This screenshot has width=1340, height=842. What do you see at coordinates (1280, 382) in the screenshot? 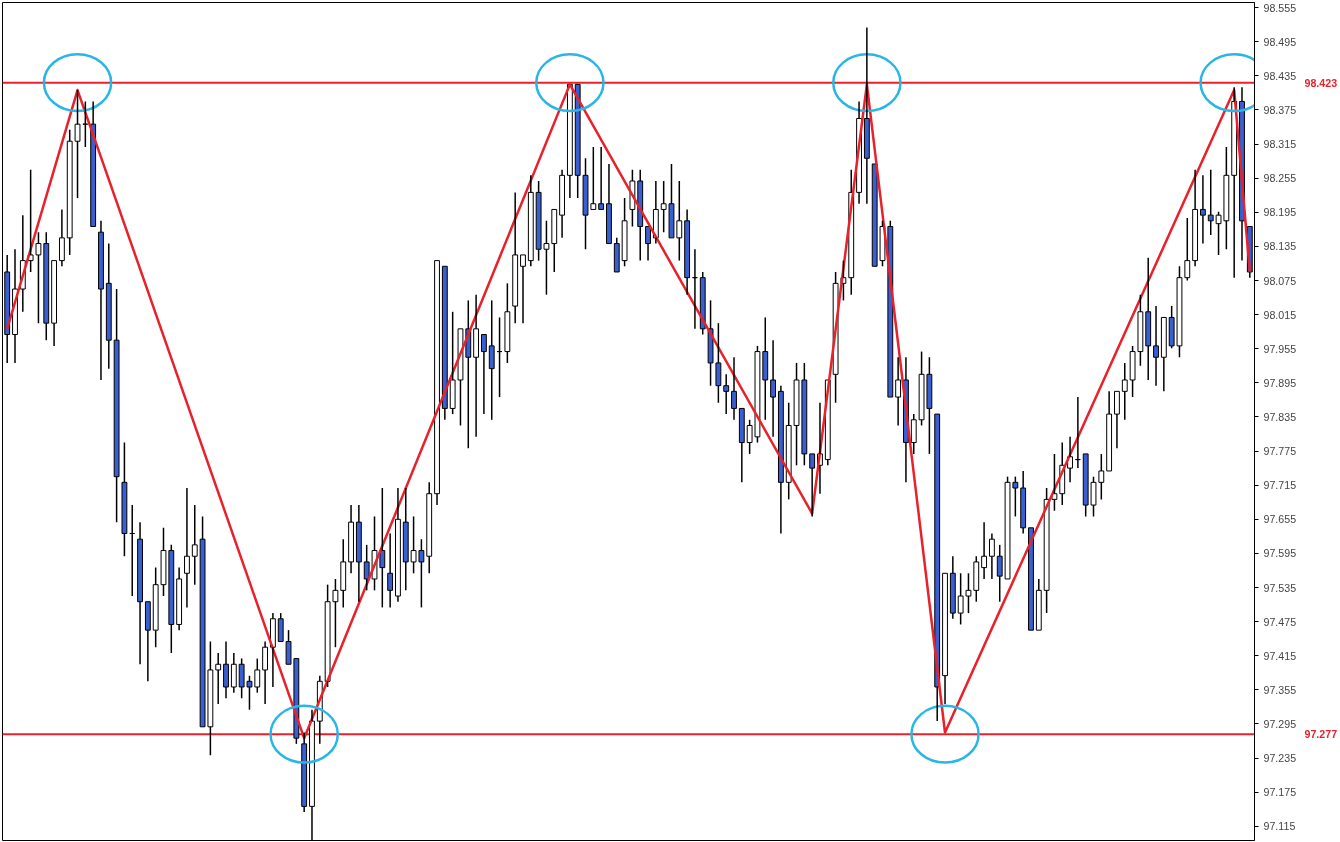
I see `y-tick-label: 97.895` at bounding box center [1280, 382].